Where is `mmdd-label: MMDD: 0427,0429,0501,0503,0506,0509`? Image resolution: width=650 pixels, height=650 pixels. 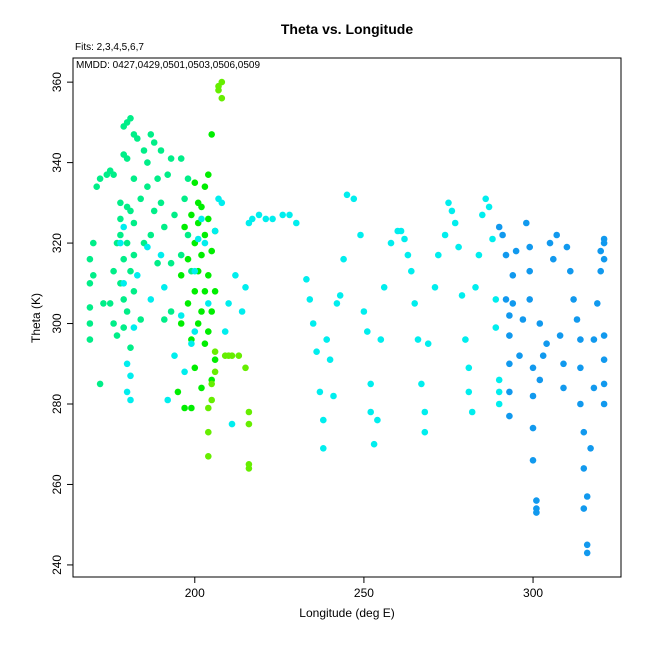
mmdd-label: MMDD: 0427,0429,0501,0503,0506,0509 is located at coordinates (168, 65).